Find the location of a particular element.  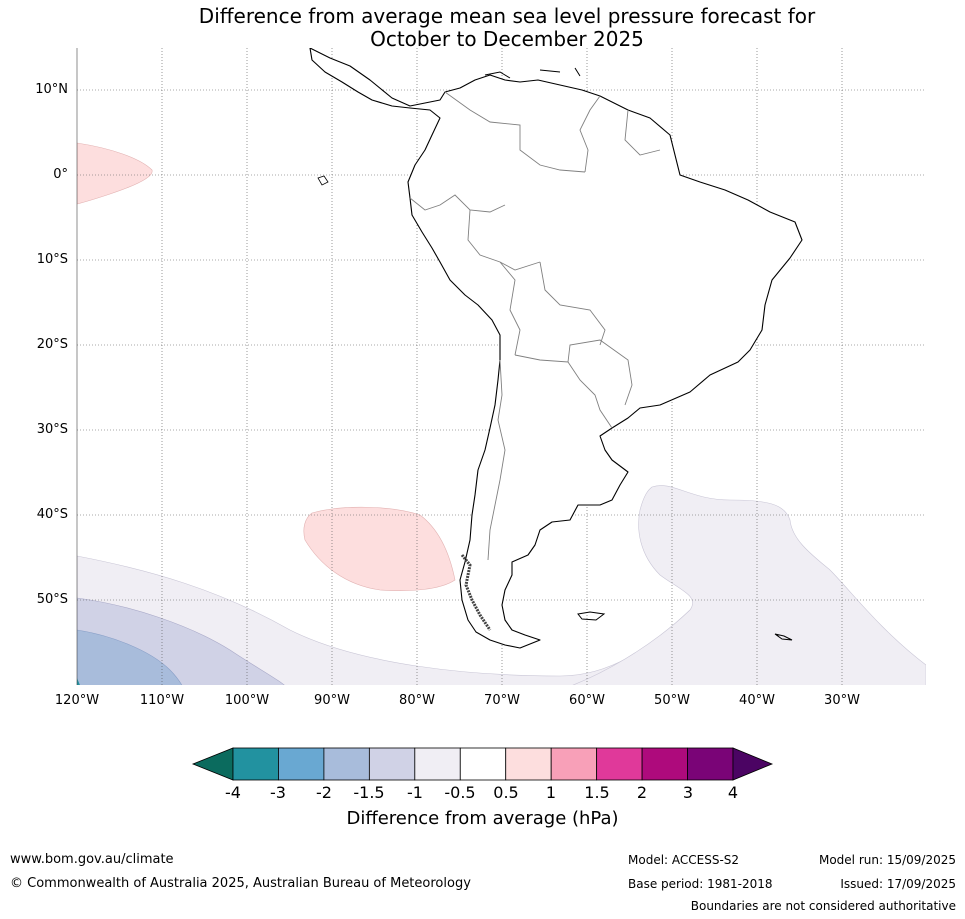

south-georgia is located at coordinates (783, 637).